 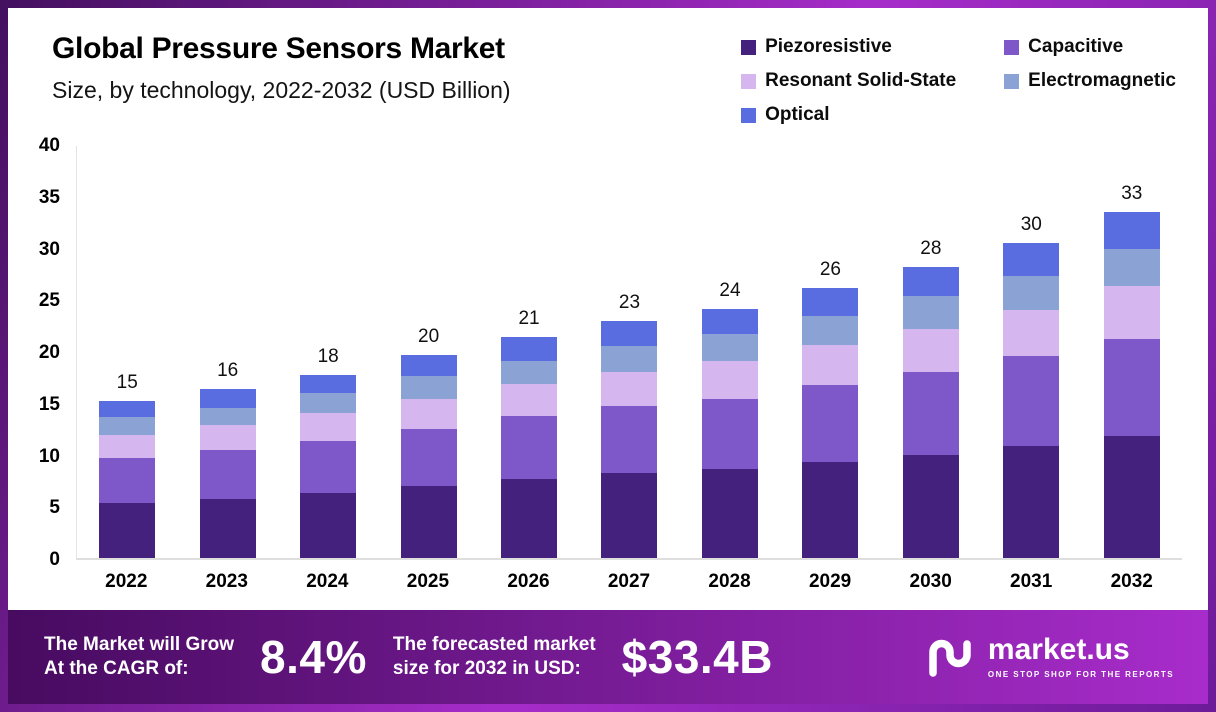 I want to click on bar-column-2029: 26, so click(x=830, y=352).